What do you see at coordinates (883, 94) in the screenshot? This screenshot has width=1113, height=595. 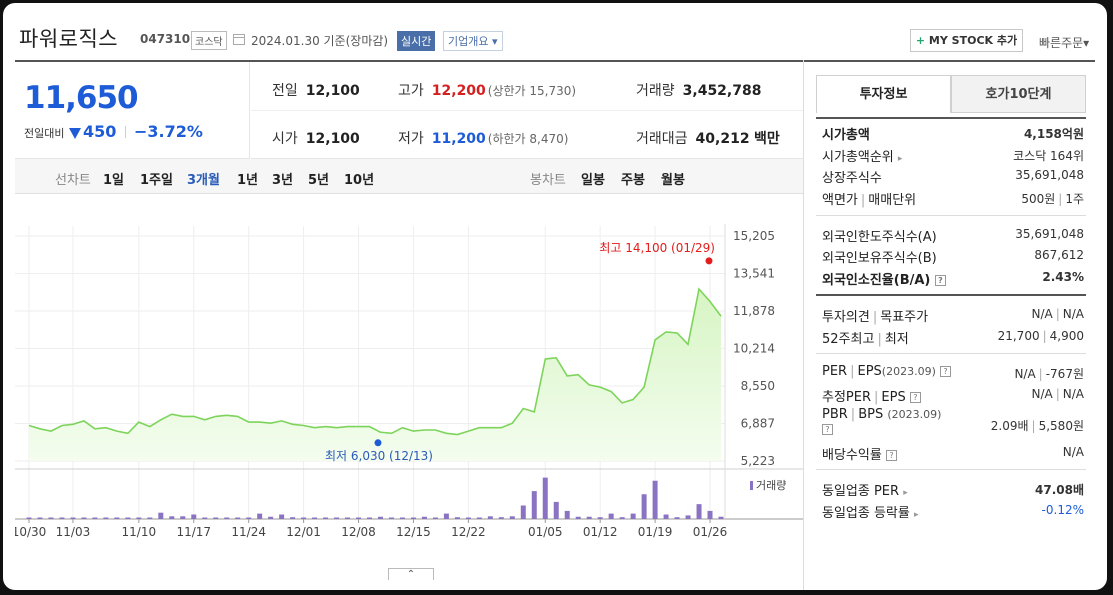 I see `tab-investment-info: 투자정보` at bounding box center [883, 94].